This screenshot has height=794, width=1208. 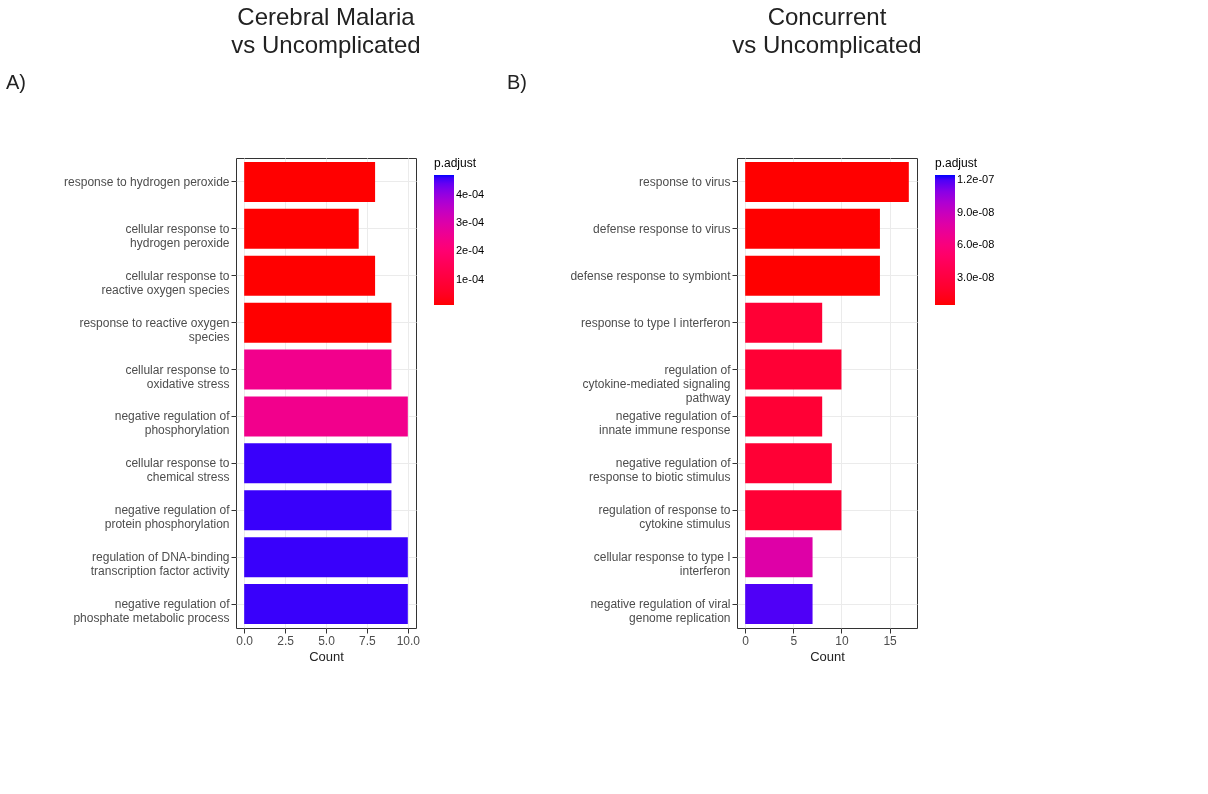 I want to click on y-tick-label: negative regulation of response to biotic stimulus, so click(x=660, y=470).